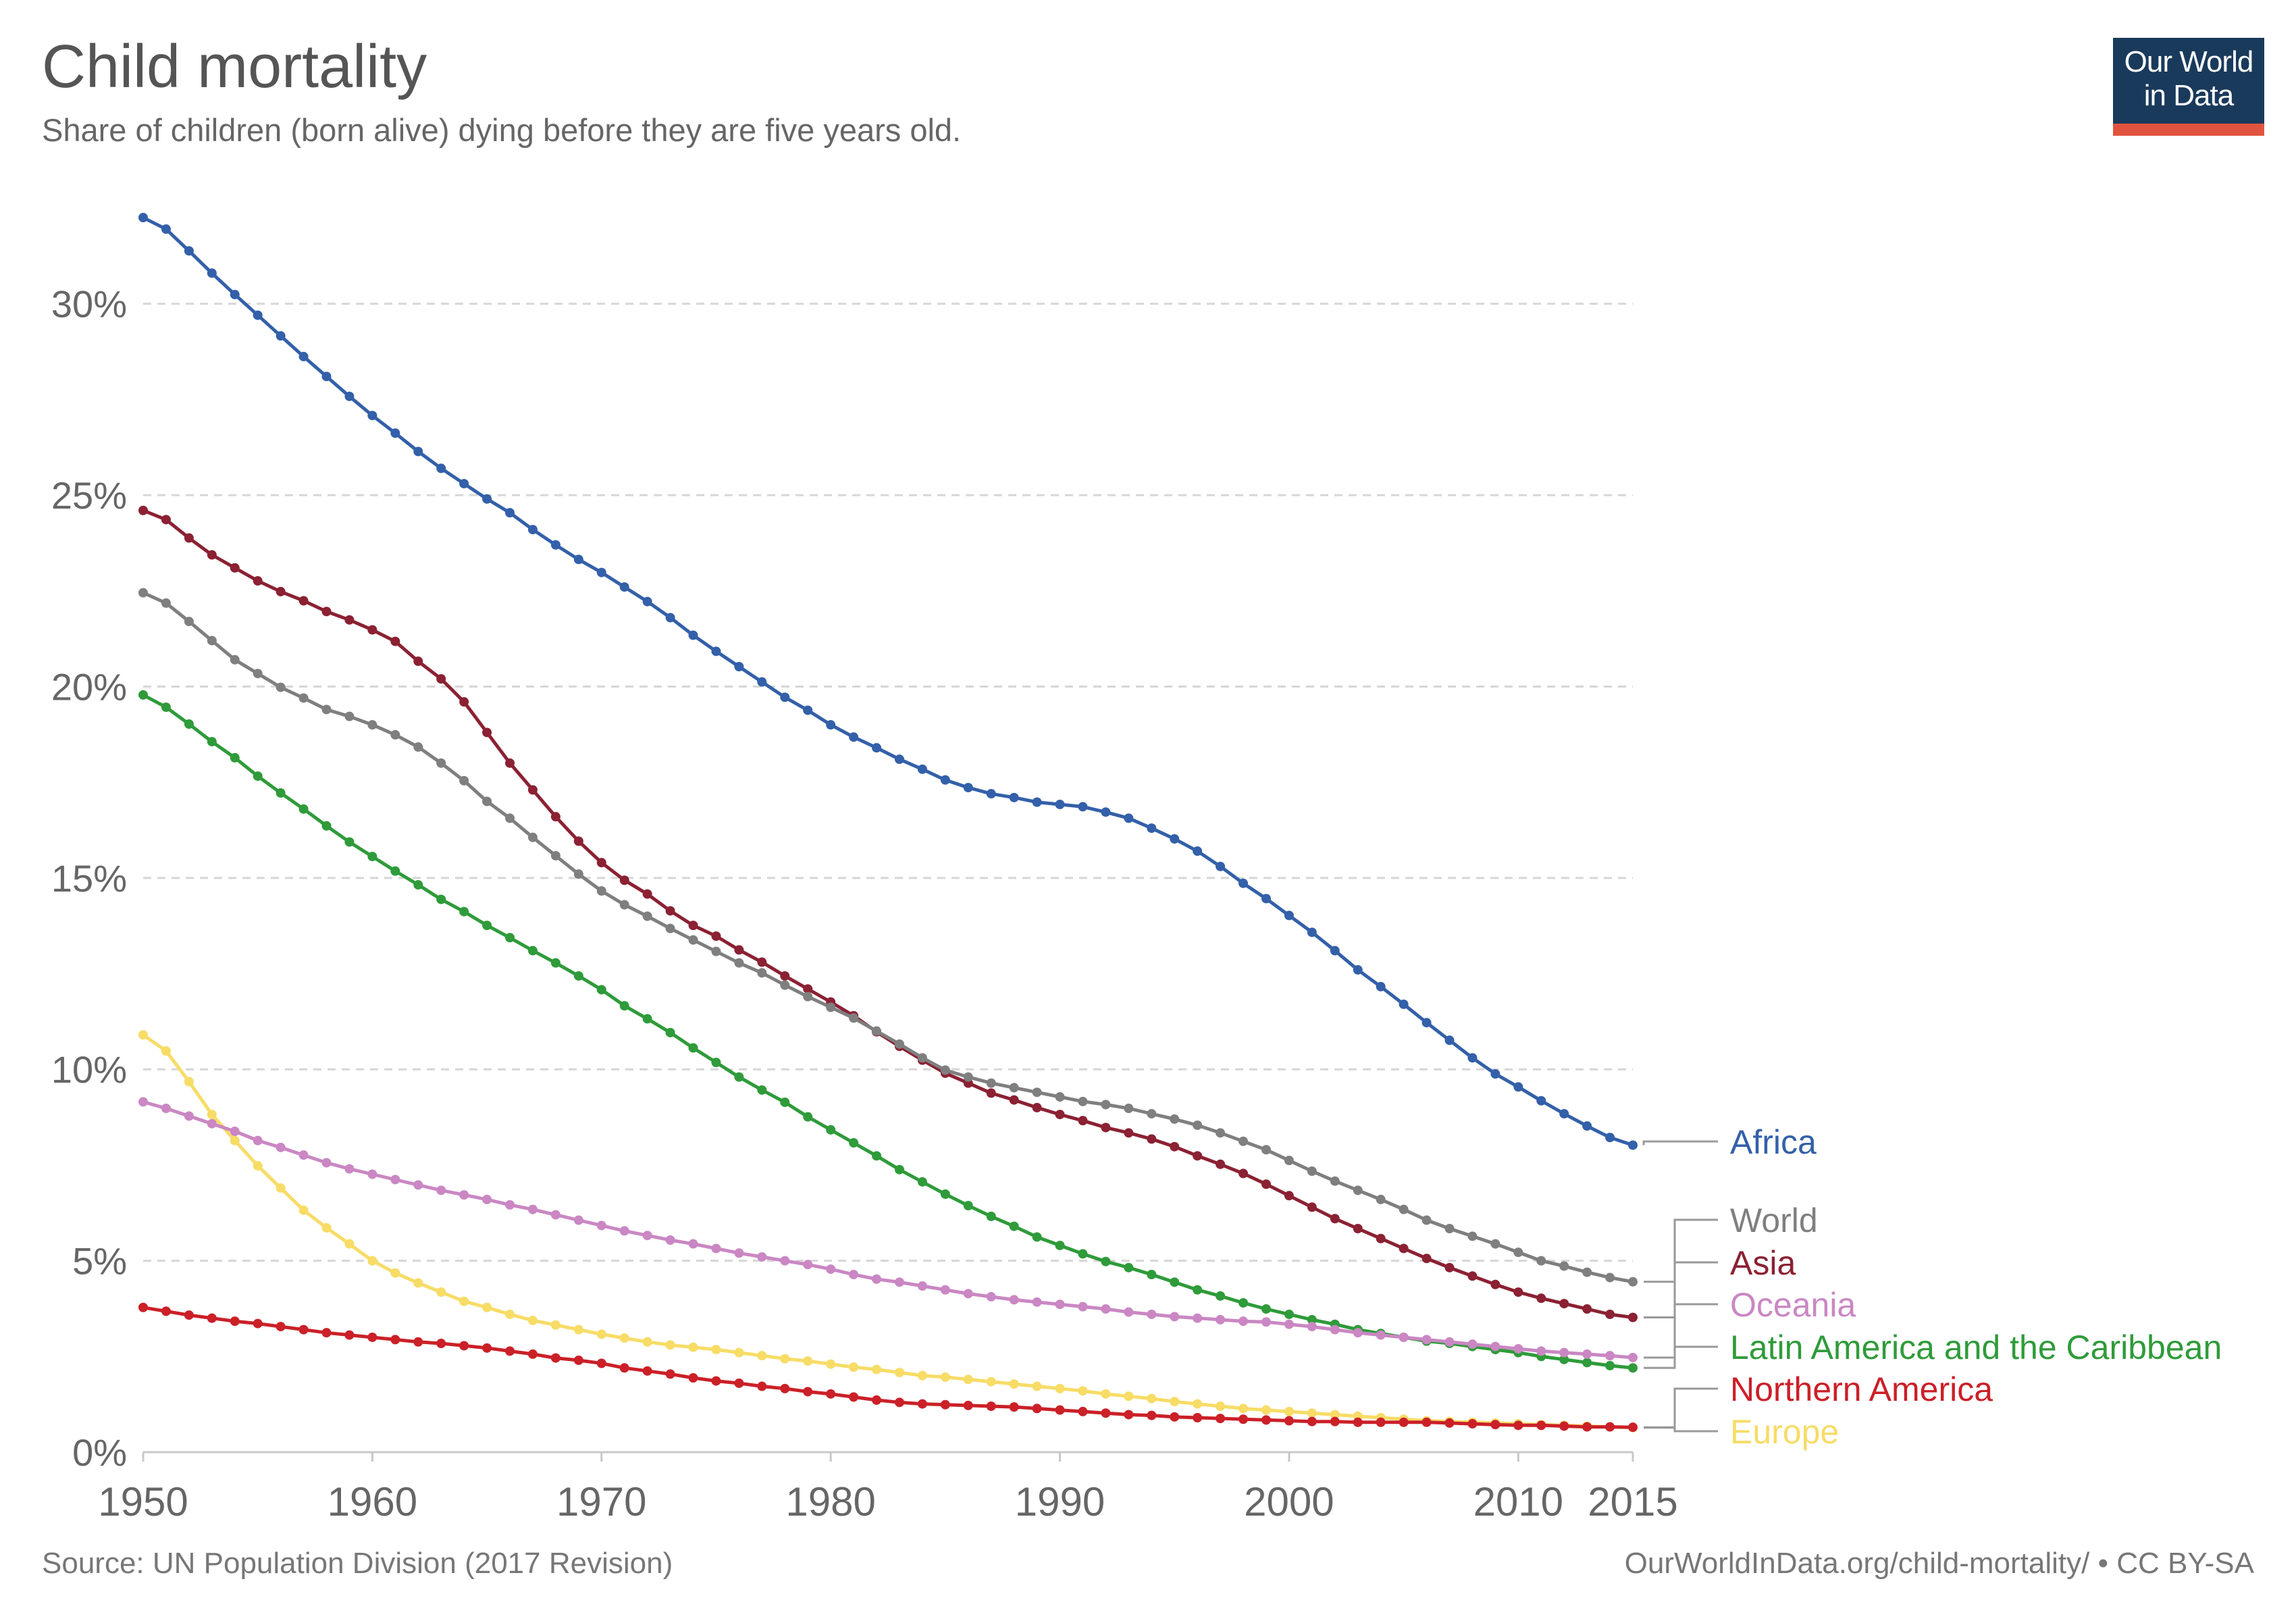 Image resolution: width=2296 pixels, height=1621 pixels. What do you see at coordinates (143, 1501) in the screenshot?
I see `x-tick-label: 1950` at bounding box center [143, 1501].